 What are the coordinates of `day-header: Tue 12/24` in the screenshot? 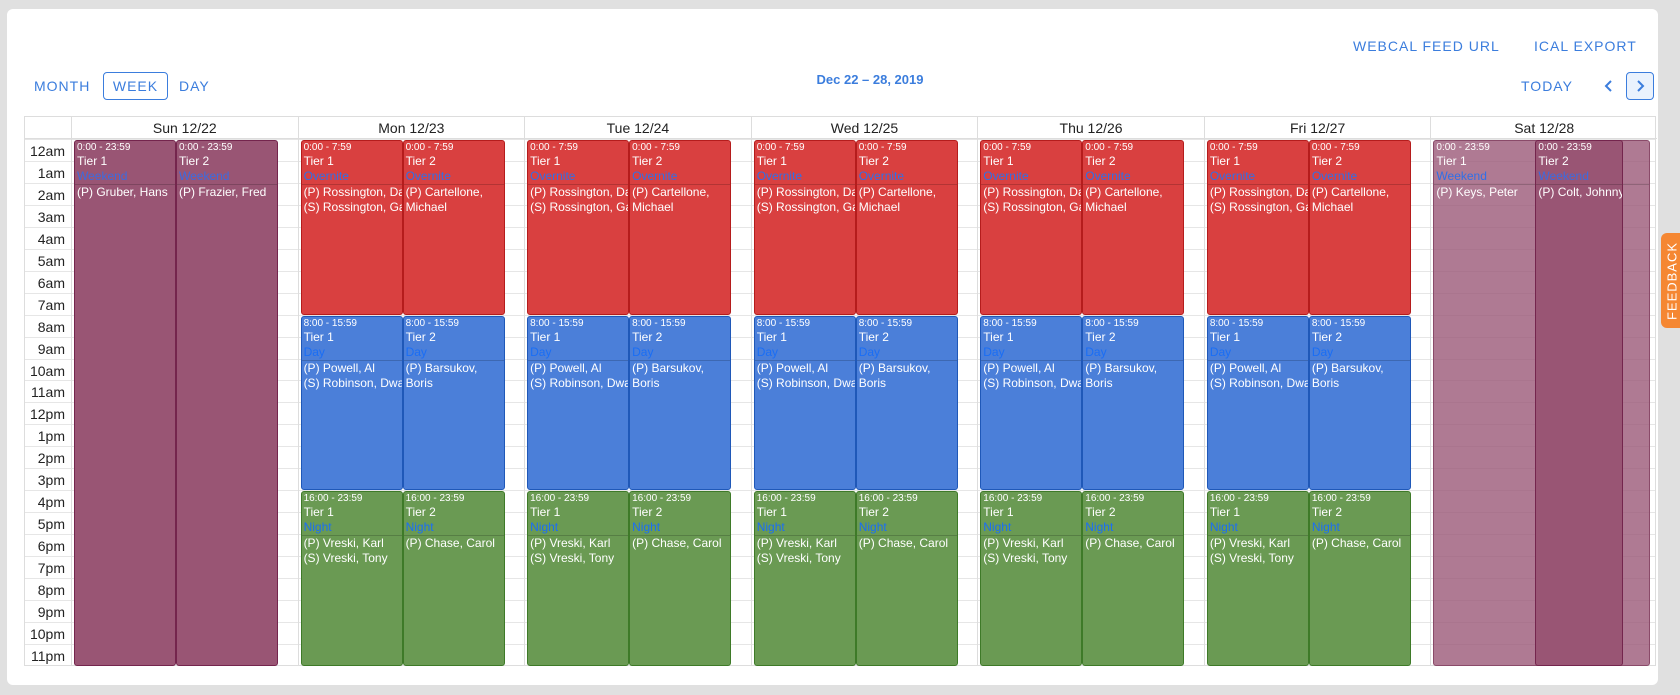 It's located at (637, 128).